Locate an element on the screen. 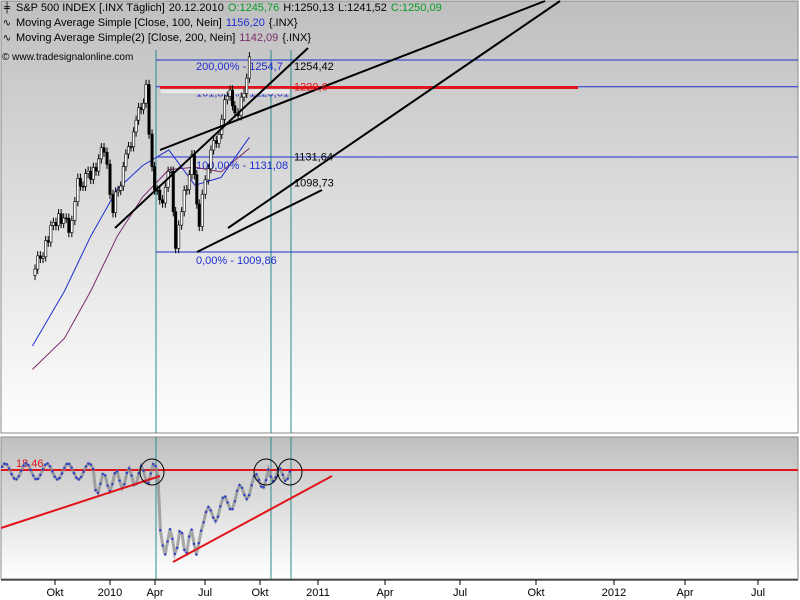  candle-icon: ╪ is located at coordinates (7, 8).